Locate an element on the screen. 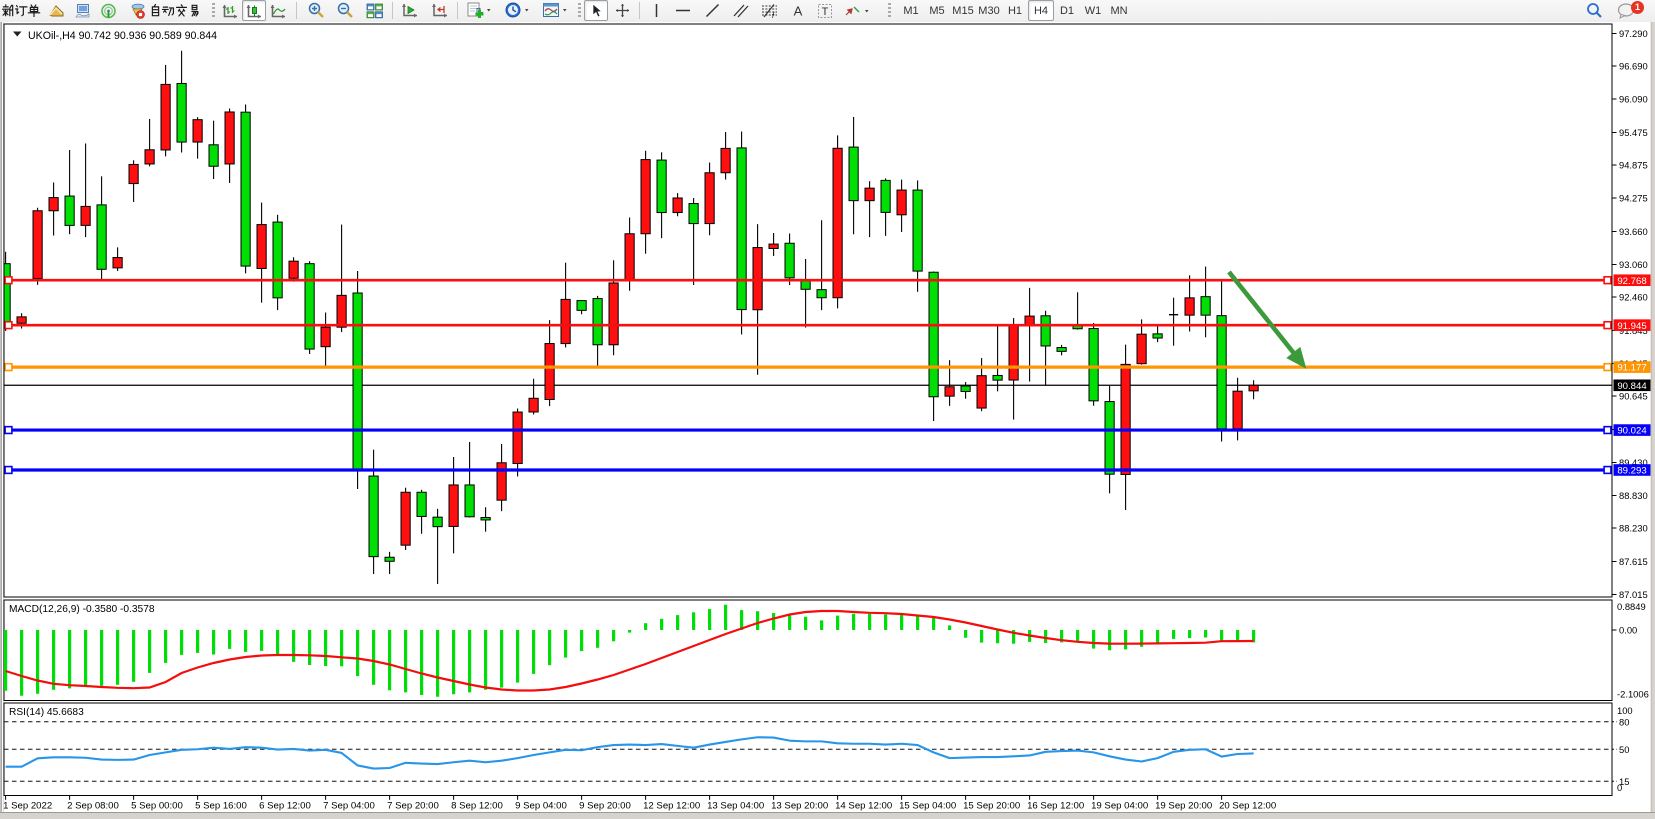 Image resolution: width=1655 pixels, height=819 pixels. bar-chart-button is located at coordinates (230, 10).